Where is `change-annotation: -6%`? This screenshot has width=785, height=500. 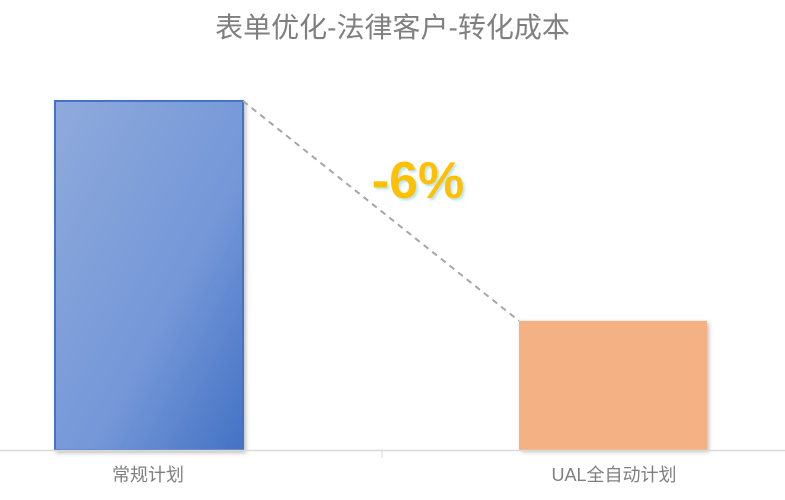
change-annotation: -6% is located at coordinates (418, 181).